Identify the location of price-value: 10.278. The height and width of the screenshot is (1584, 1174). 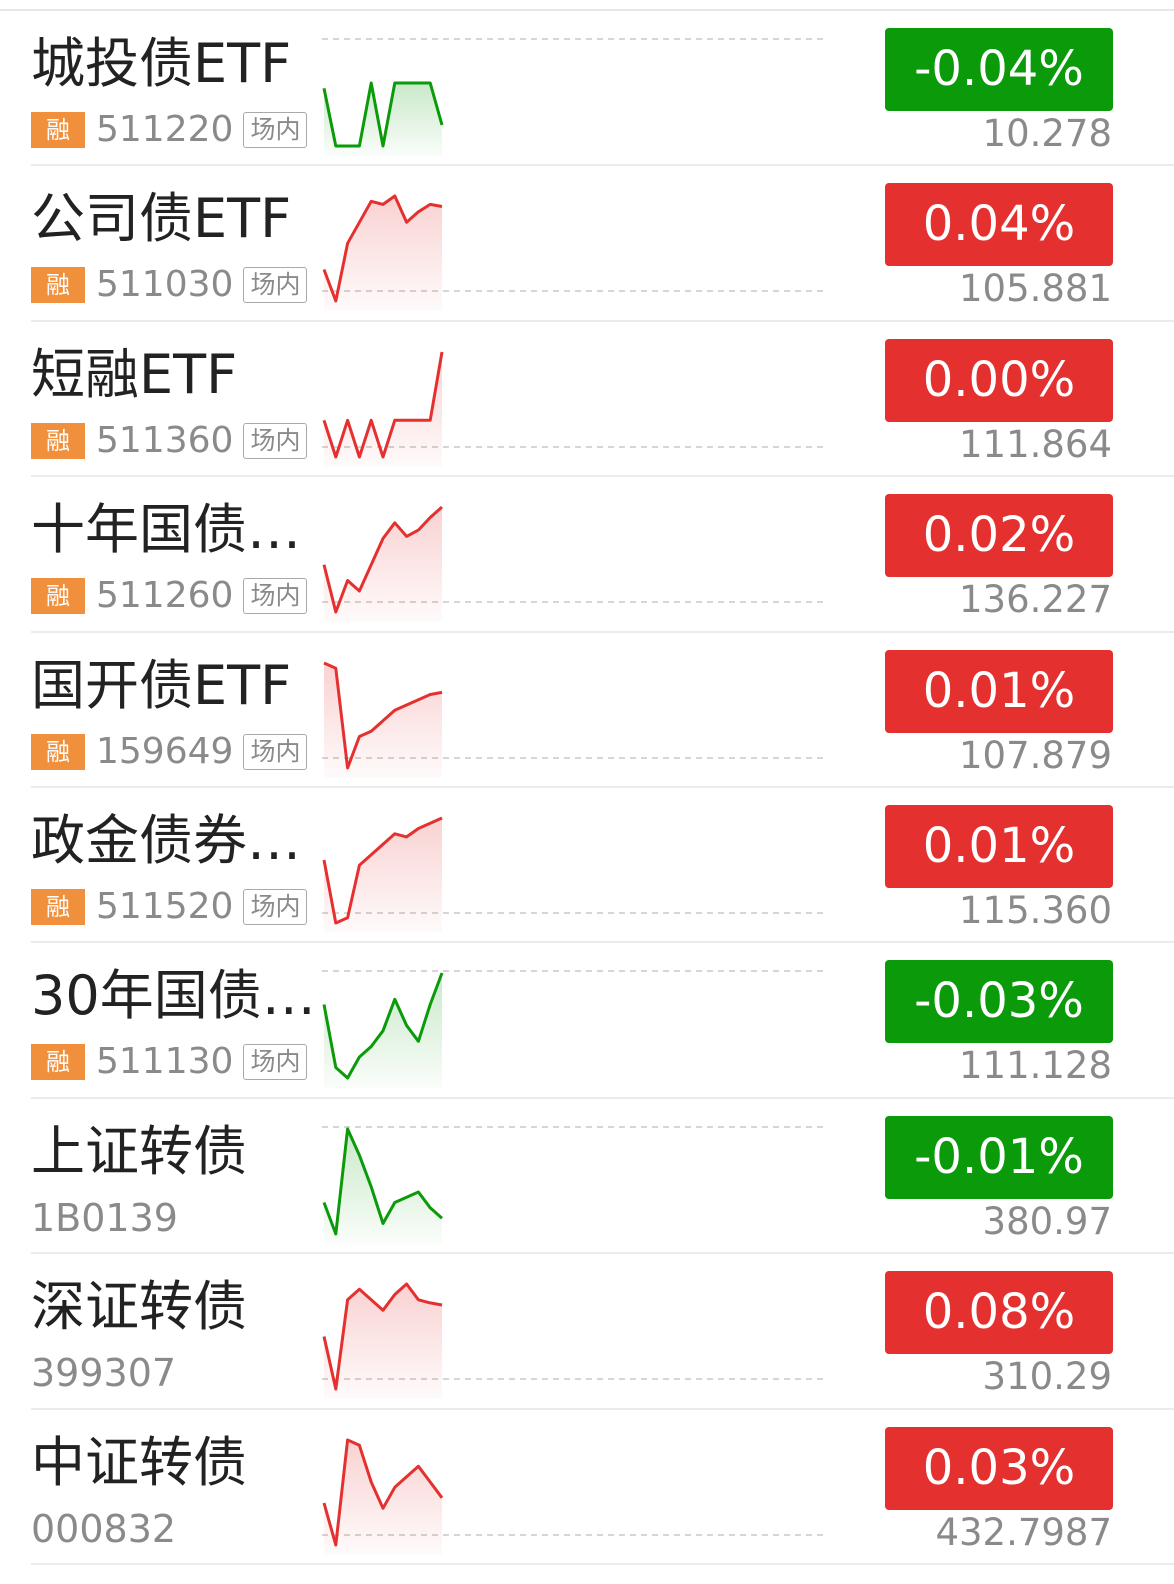
(1047, 133).